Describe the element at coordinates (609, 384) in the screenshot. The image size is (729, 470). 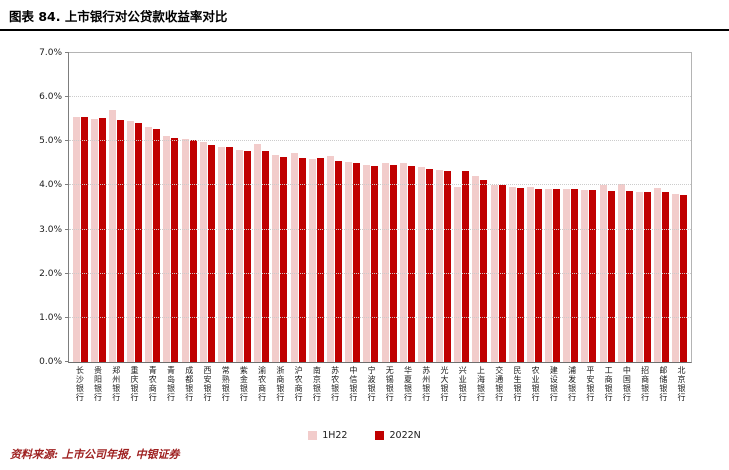
I see `bank-name: 工商银行` at that location.